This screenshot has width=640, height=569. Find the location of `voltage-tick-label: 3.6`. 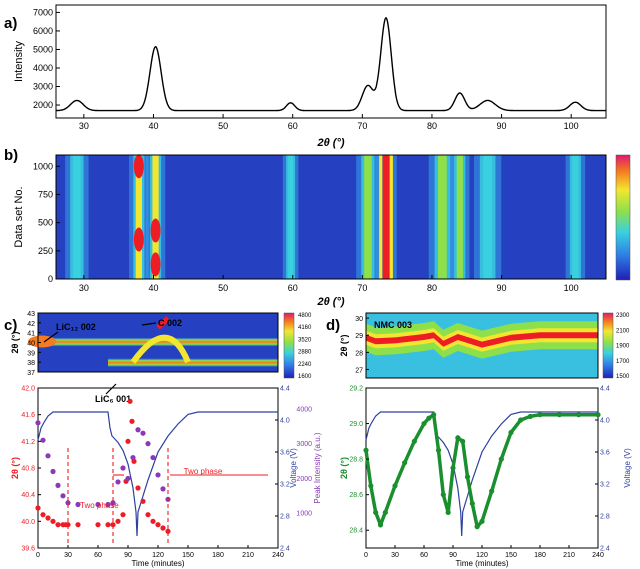

voltage-tick-label: 3.6 is located at coordinates (605, 453).